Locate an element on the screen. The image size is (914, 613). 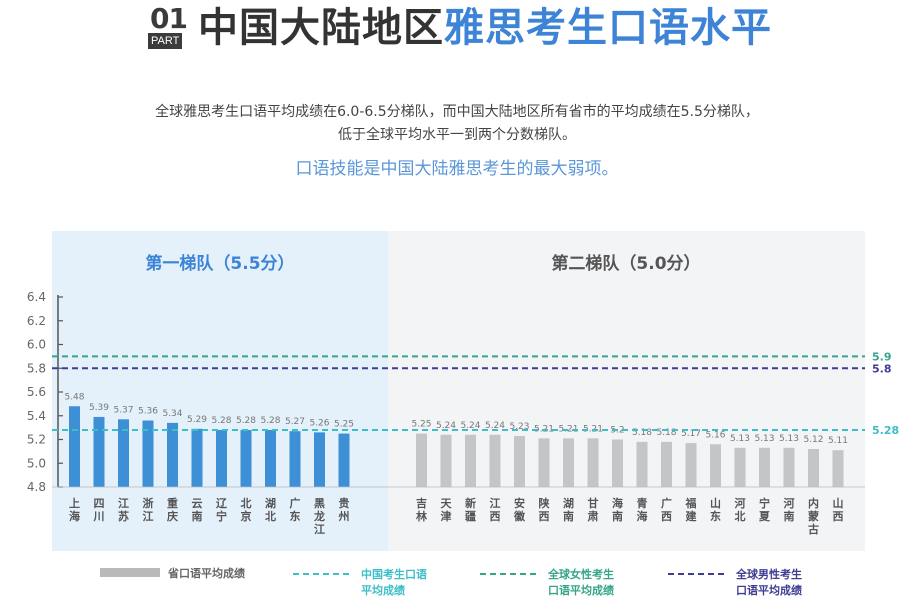
legend-label: 平均成绩 is located at coordinates (383, 590).